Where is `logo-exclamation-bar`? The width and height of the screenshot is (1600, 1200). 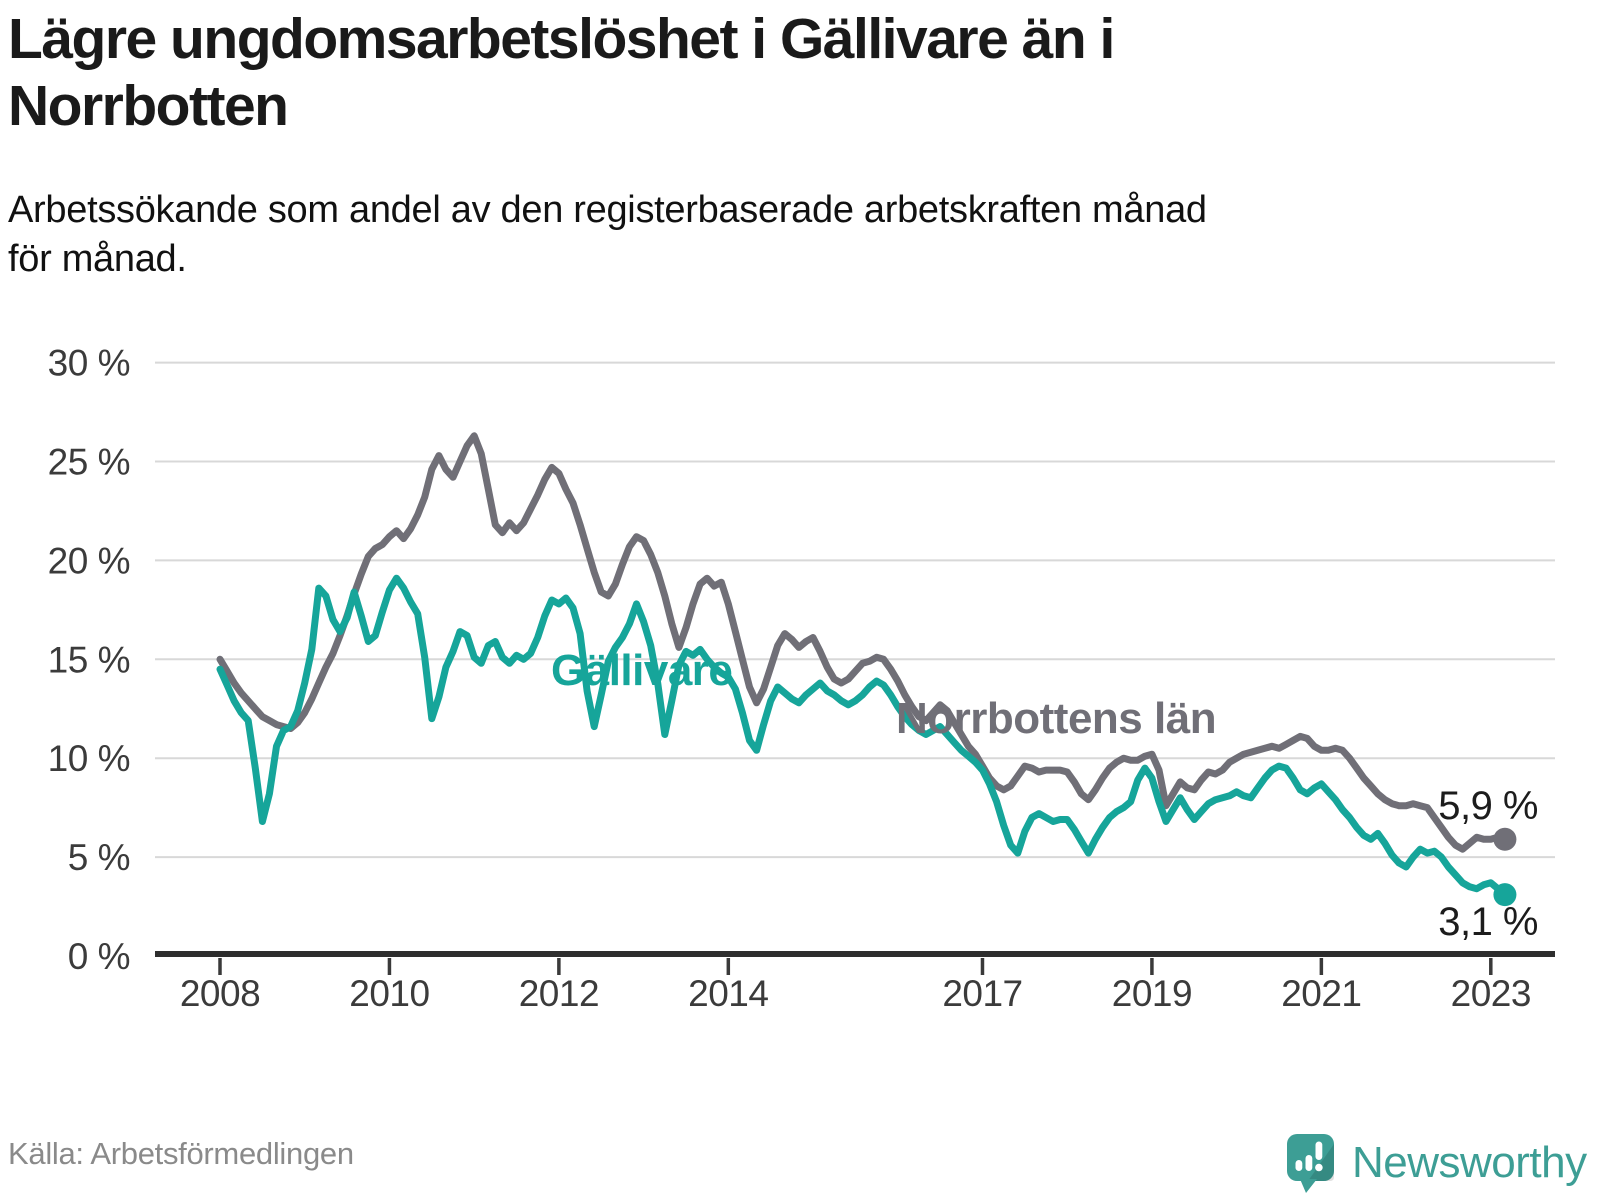
logo-exclamation-bar is located at coordinates (1319, 1150).